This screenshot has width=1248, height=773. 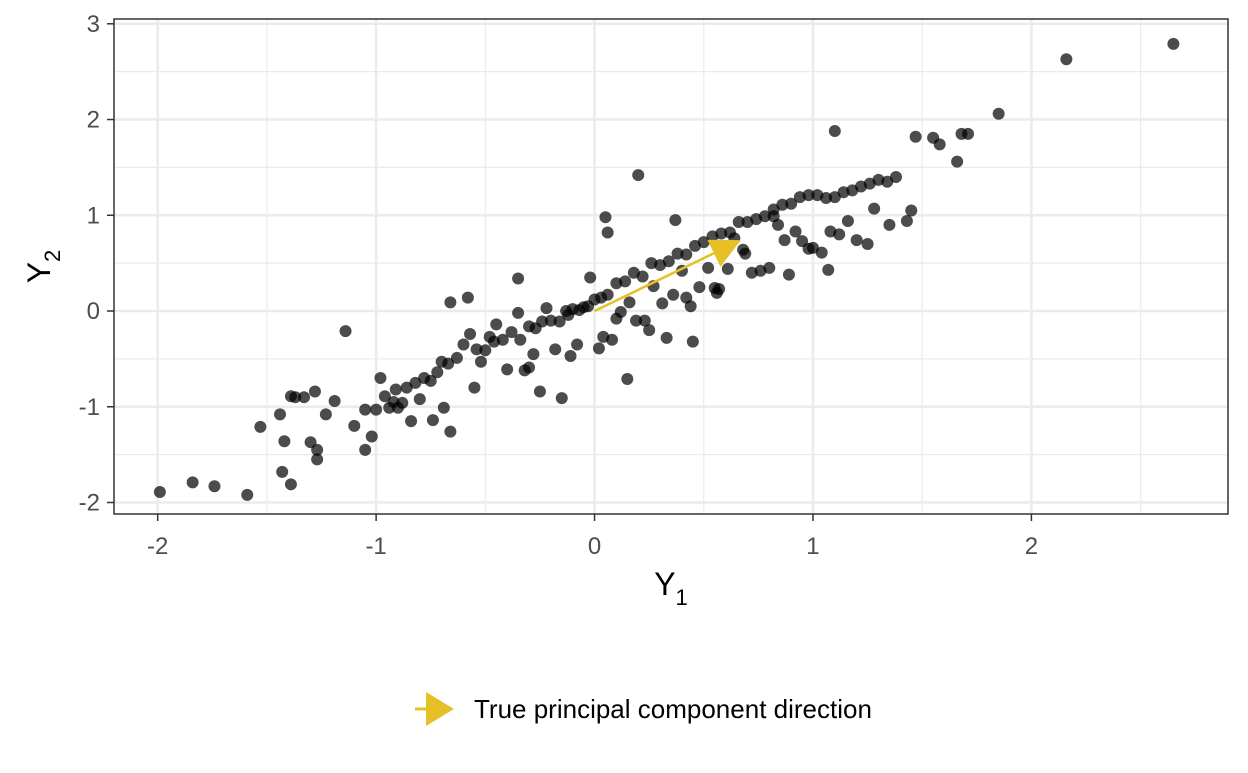 What do you see at coordinates (93, 24) in the screenshot?
I see `y-tick-label: 3` at bounding box center [93, 24].